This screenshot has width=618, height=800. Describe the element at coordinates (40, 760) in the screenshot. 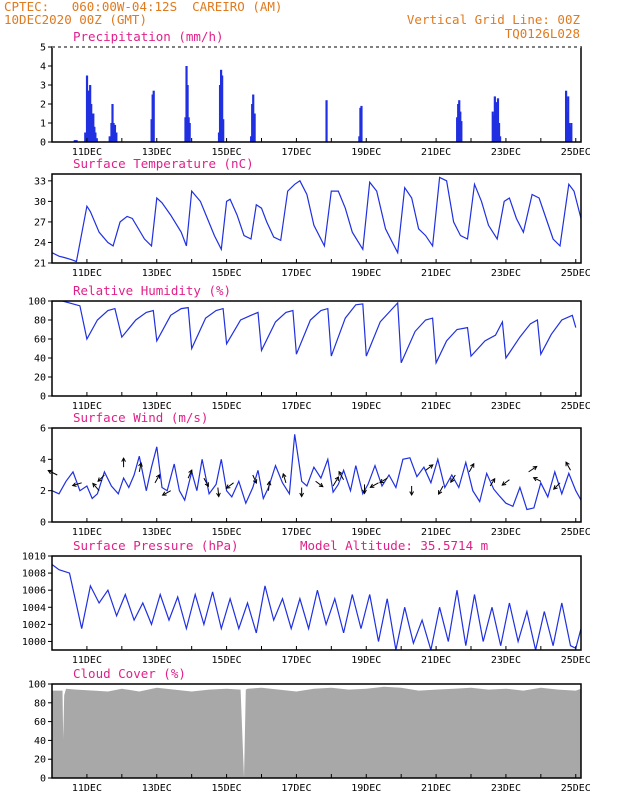

I see `y-tick-label: 20` at that location.